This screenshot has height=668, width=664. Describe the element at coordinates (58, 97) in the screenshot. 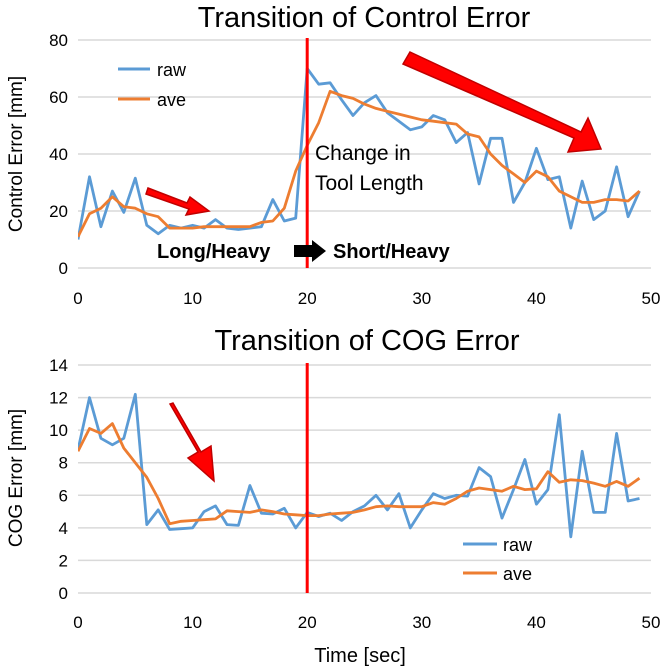

I see `y-tick-label: 60` at that location.